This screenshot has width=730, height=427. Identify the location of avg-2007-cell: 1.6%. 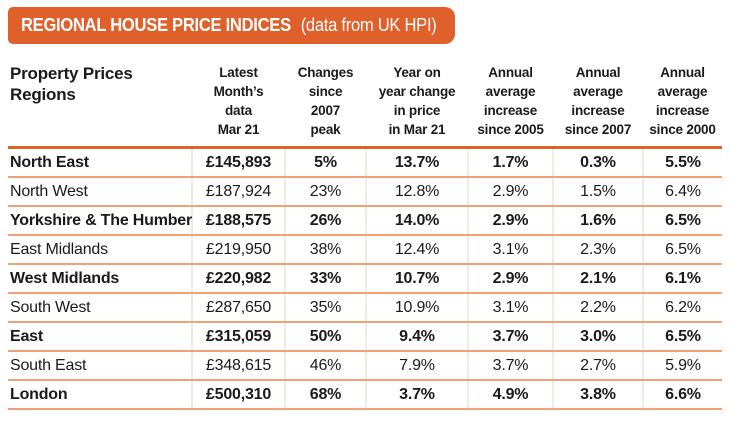
(597, 221).